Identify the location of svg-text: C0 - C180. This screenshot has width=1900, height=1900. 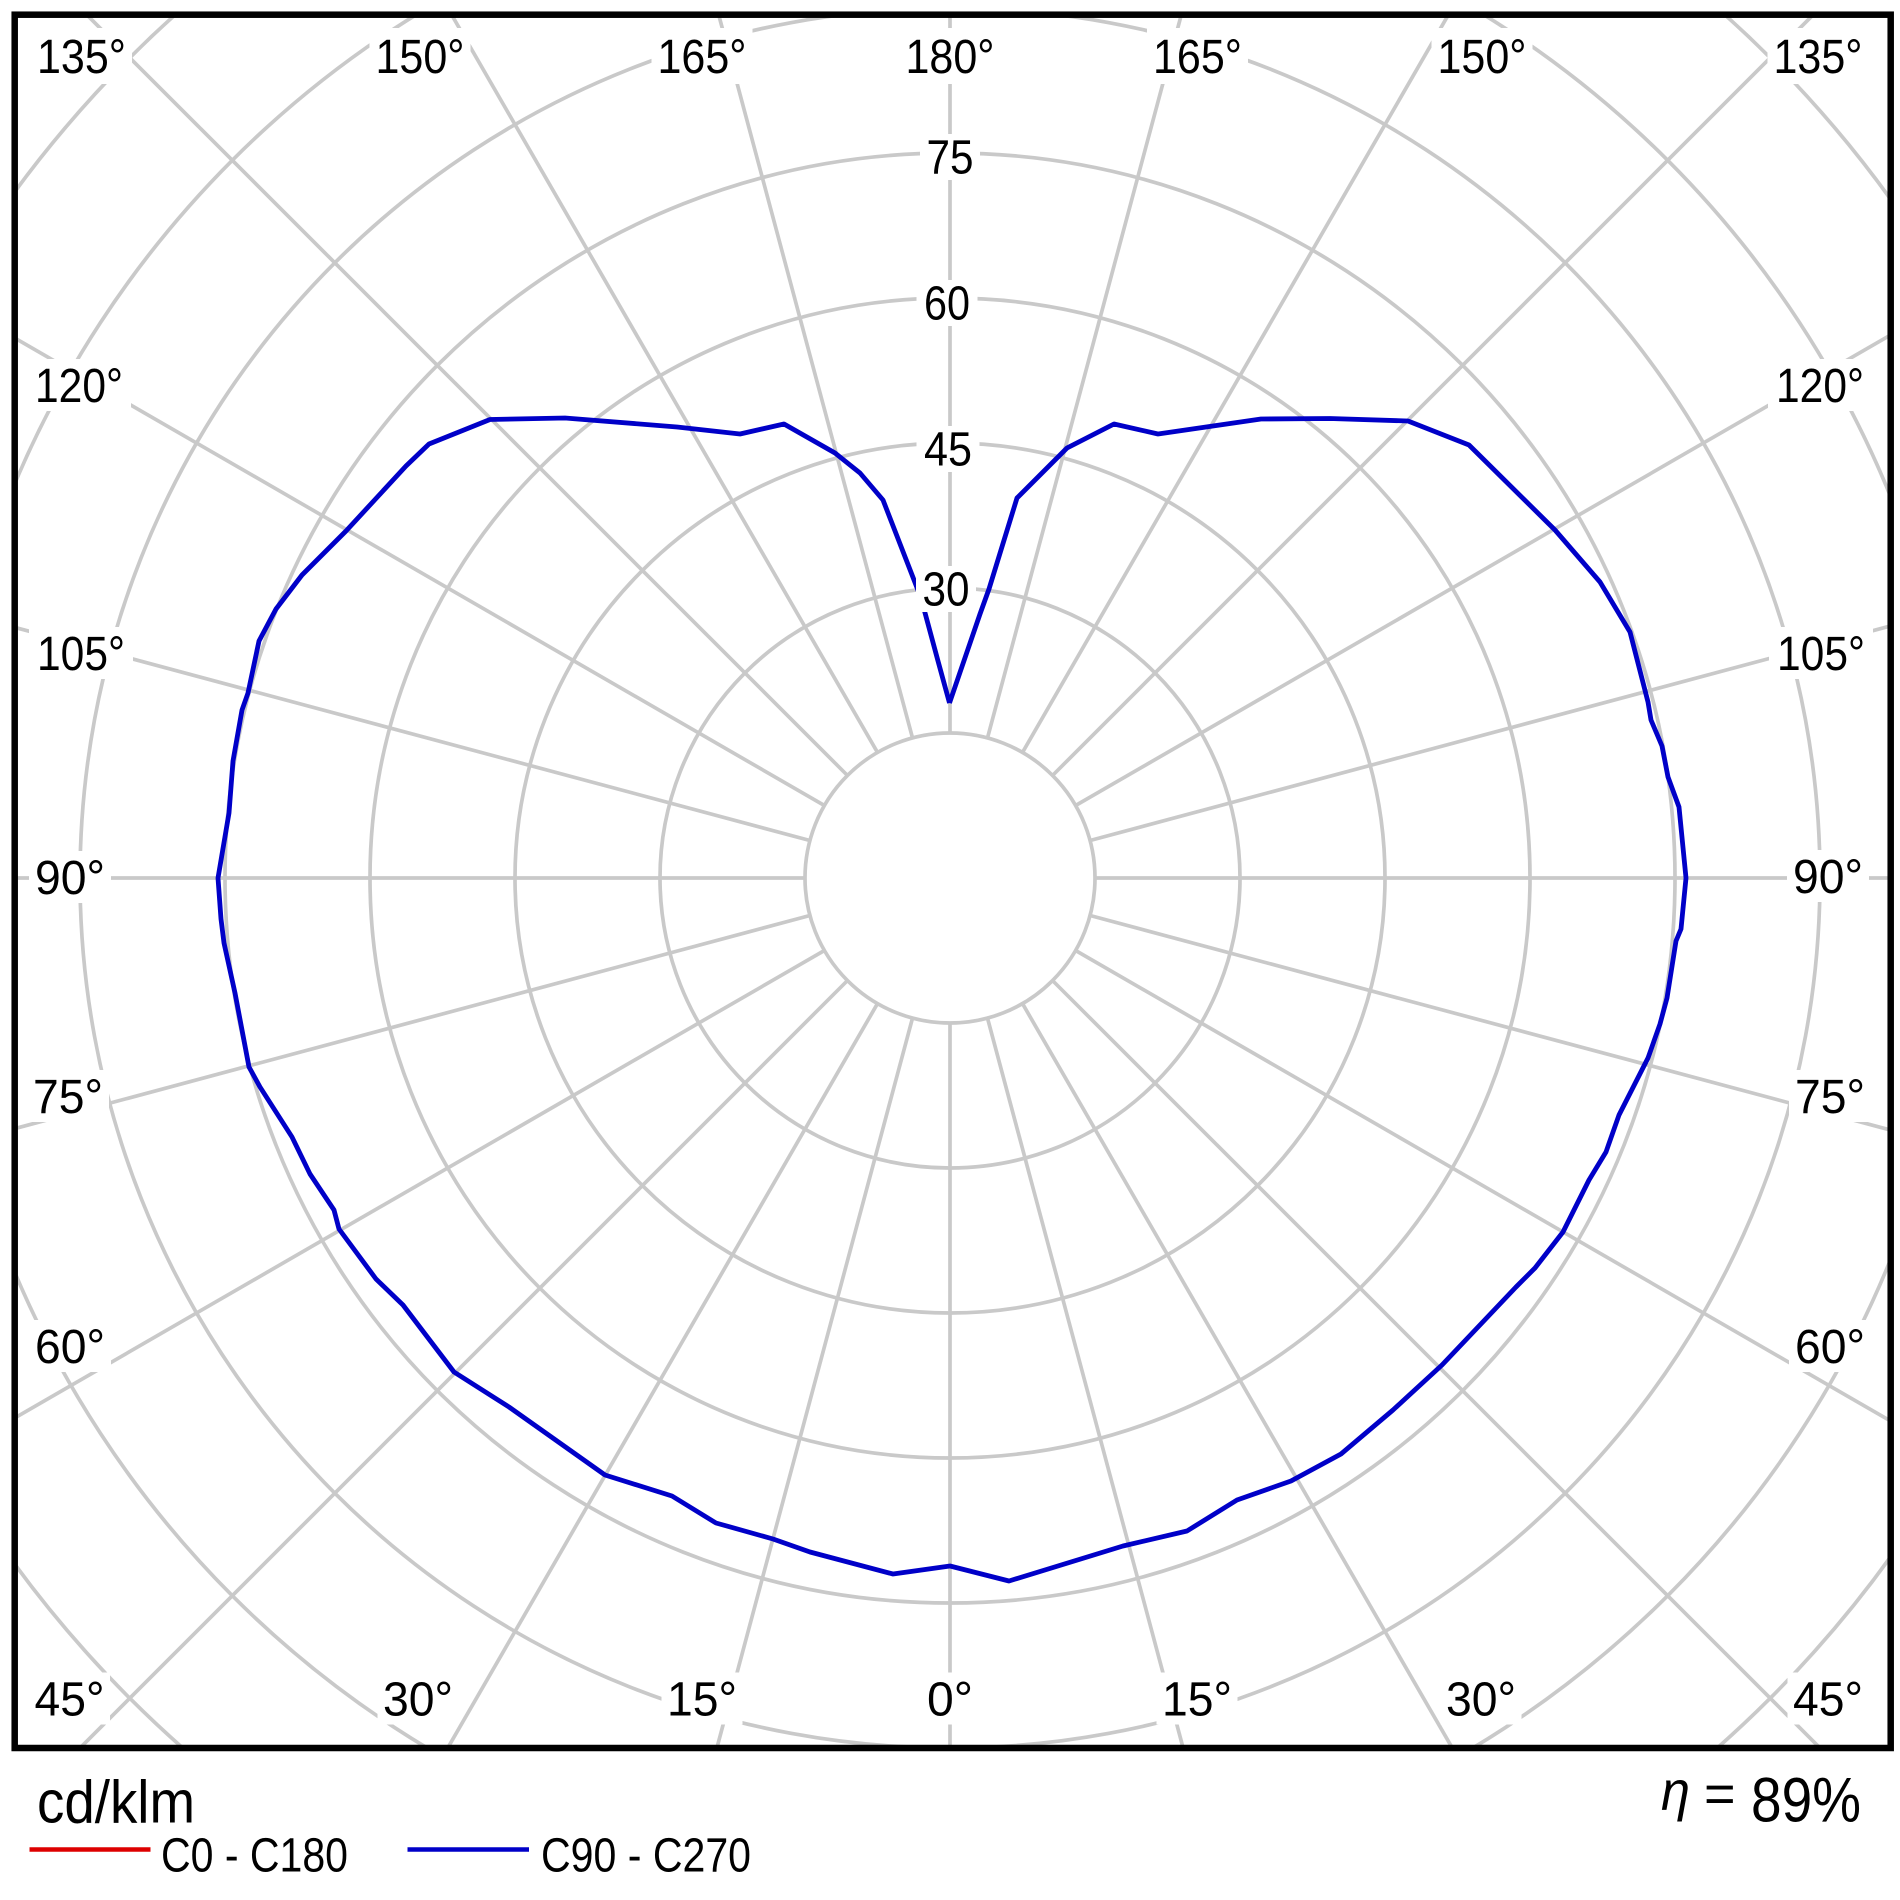
(254, 1856).